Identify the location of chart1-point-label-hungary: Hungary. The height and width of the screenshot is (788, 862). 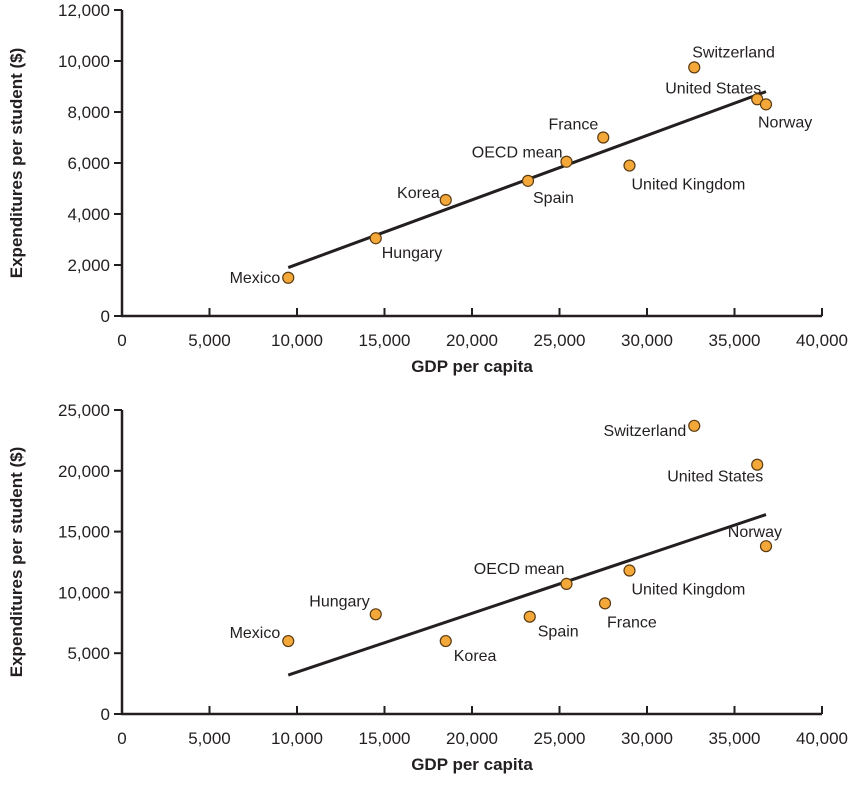
(412, 253).